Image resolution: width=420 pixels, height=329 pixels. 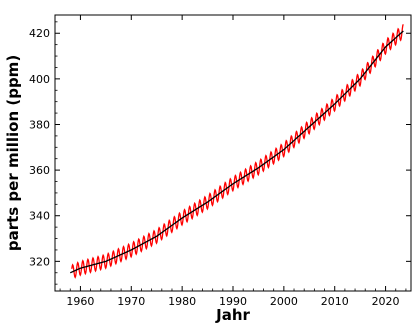 What do you see at coordinates (284, 301) in the screenshot?
I see `x-tick-label-2000: 2000` at bounding box center [284, 301].